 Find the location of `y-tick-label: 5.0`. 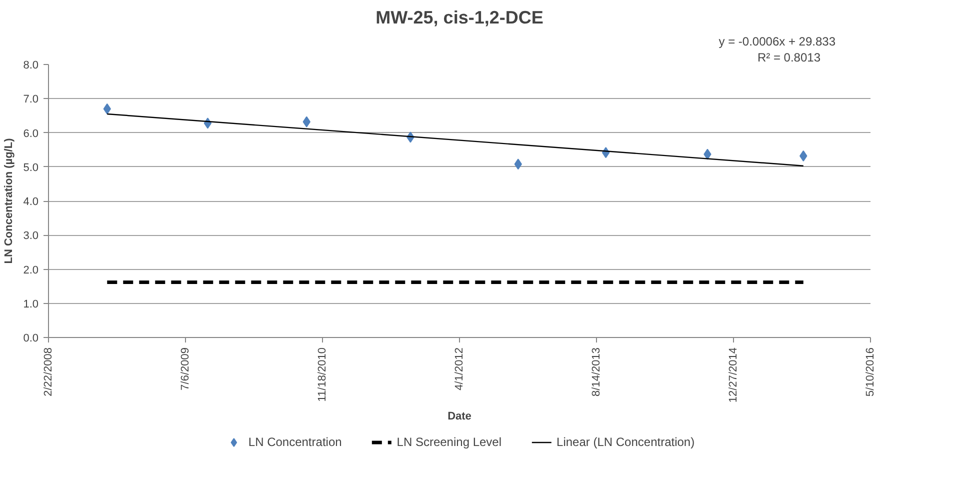

y-tick-label: 5.0 is located at coordinates (31, 168).